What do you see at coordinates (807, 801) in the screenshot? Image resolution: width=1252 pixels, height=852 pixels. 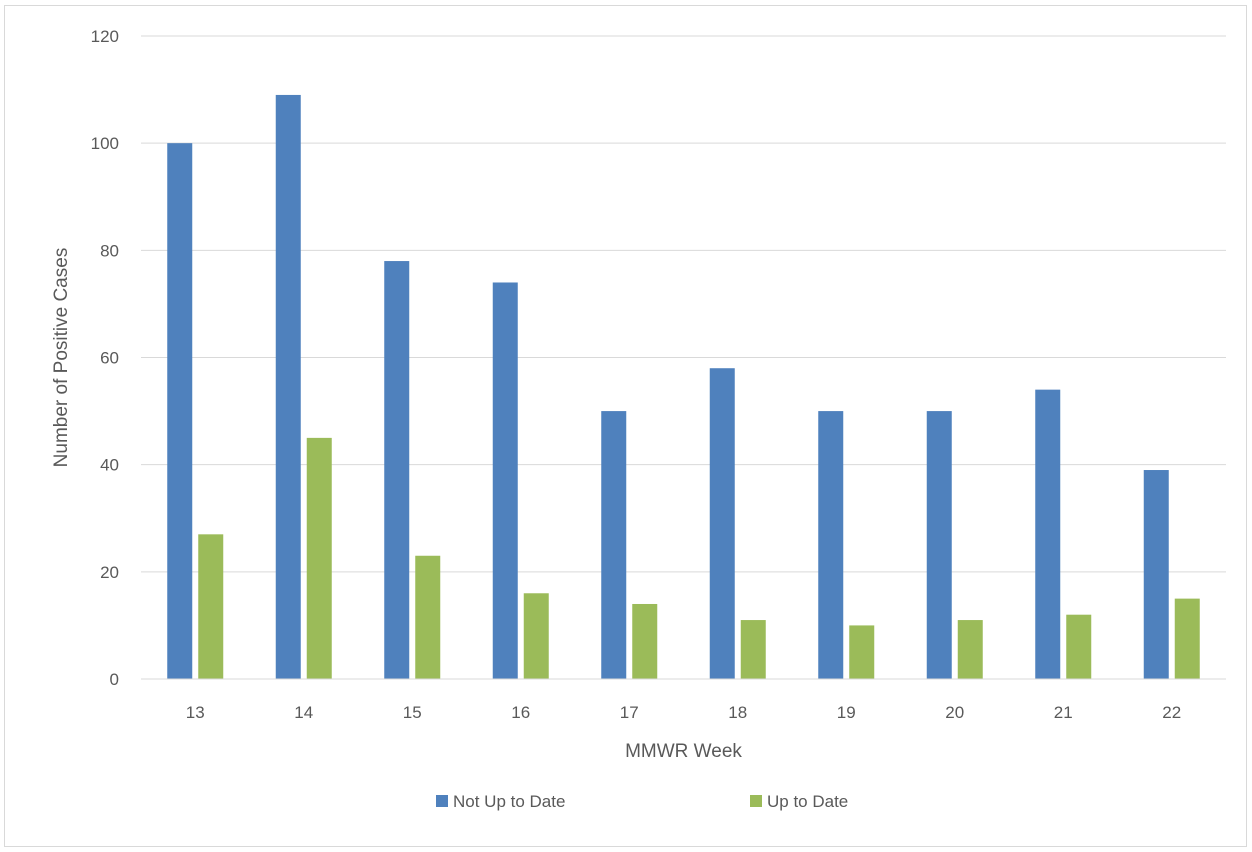 I see `legend-label-up-to-date: Up to Date` at bounding box center [807, 801].